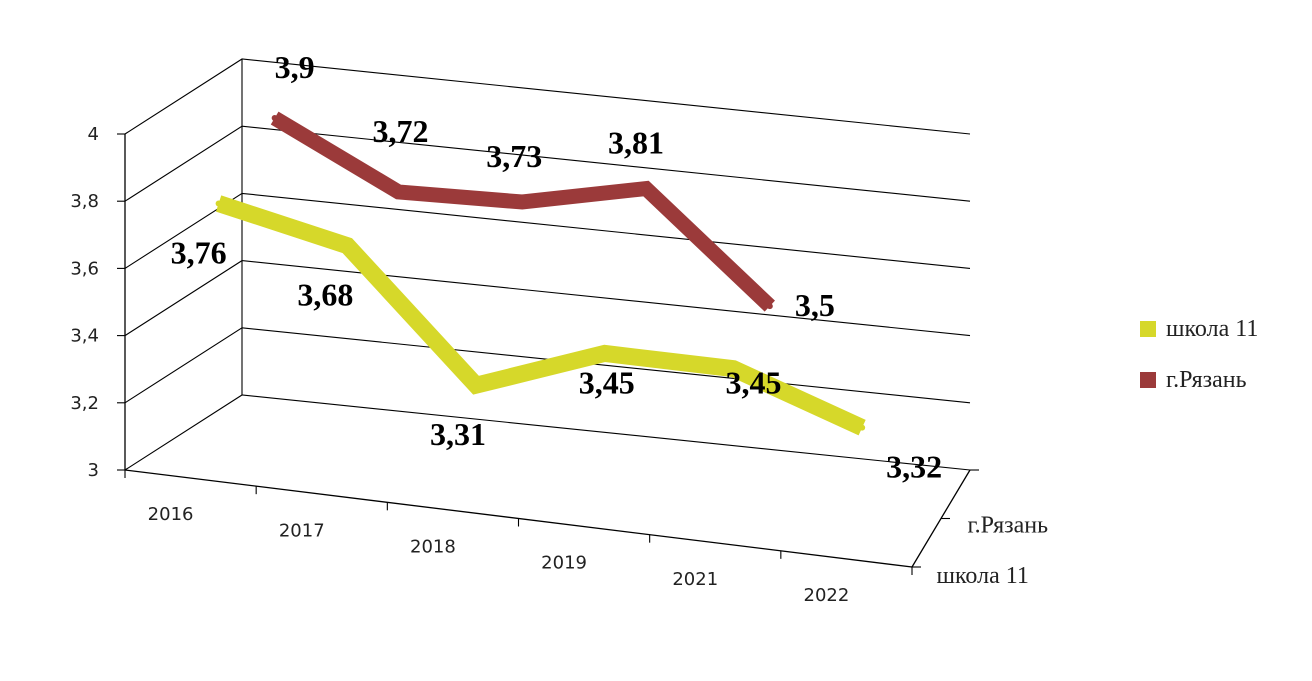  I want to click on data-label: 3,72, so click(400, 131).